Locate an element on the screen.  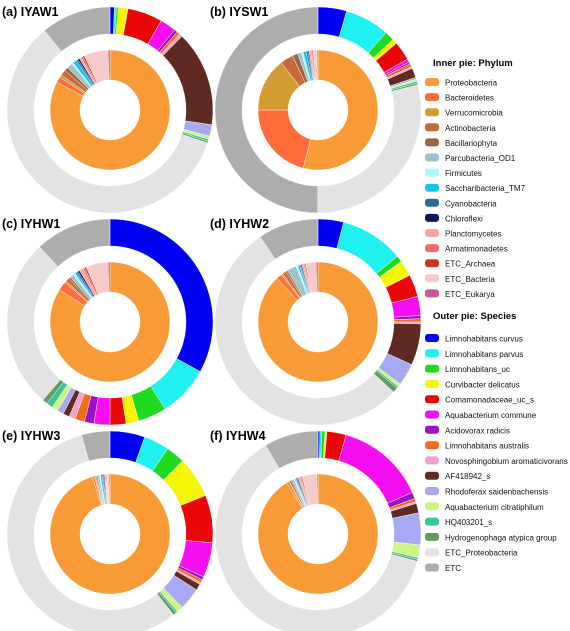
phylum-legend-item-armatimonadetes: Armatimonadetes is located at coordinates (466, 249).